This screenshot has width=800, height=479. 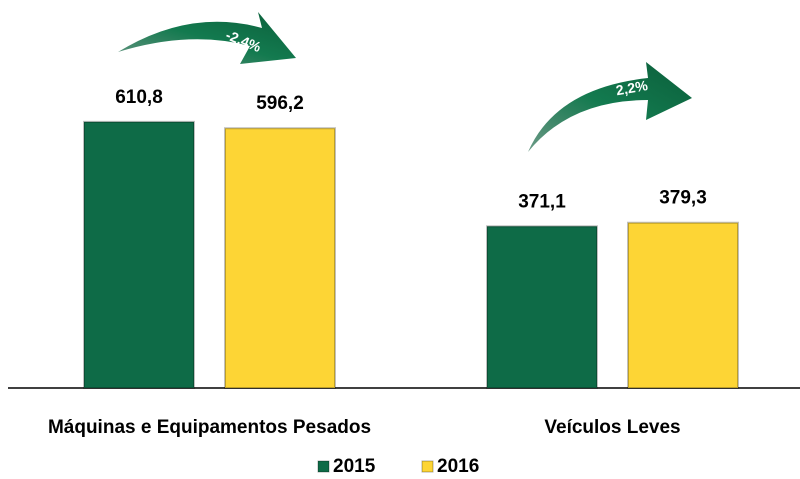 What do you see at coordinates (632, 87) in the screenshot?
I see `annotation: 2,2%` at bounding box center [632, 87].